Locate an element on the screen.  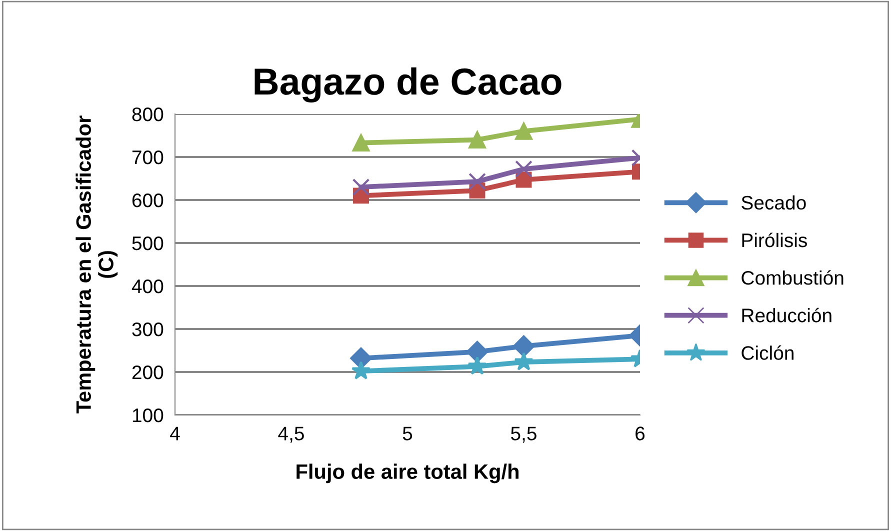
y-tick-label: 800 is located at coordinates (148, 114).